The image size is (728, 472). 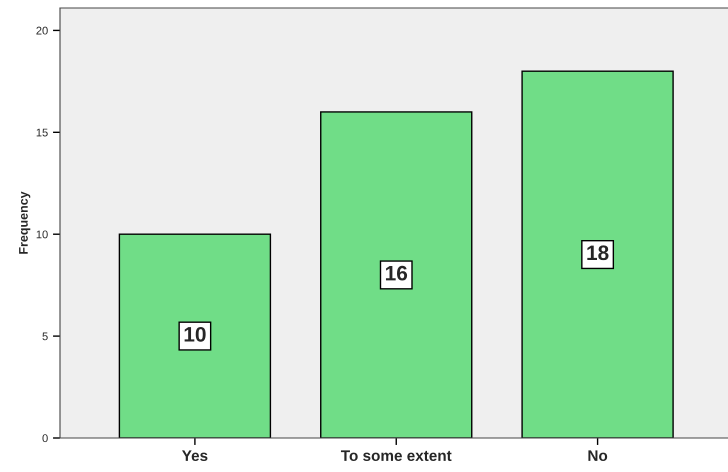 What do you see at coordinates (42, 234) in the screenshot?
I see `y-tick-label: 10` at bounding box center [42, 234].